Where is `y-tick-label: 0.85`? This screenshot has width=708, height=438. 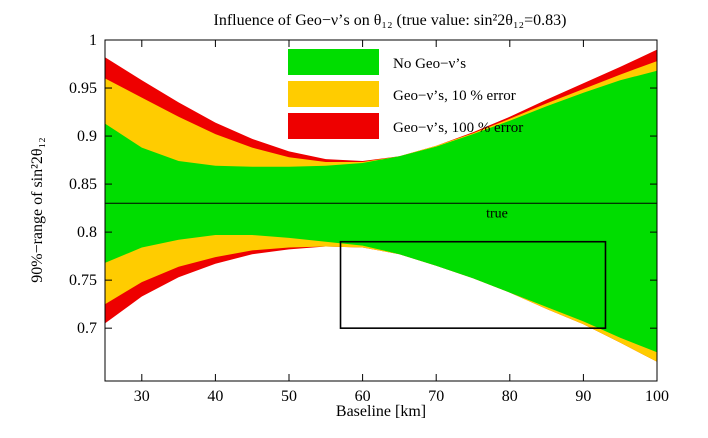 y-tick-label: 0.85 is located at coordinates (83, 184).